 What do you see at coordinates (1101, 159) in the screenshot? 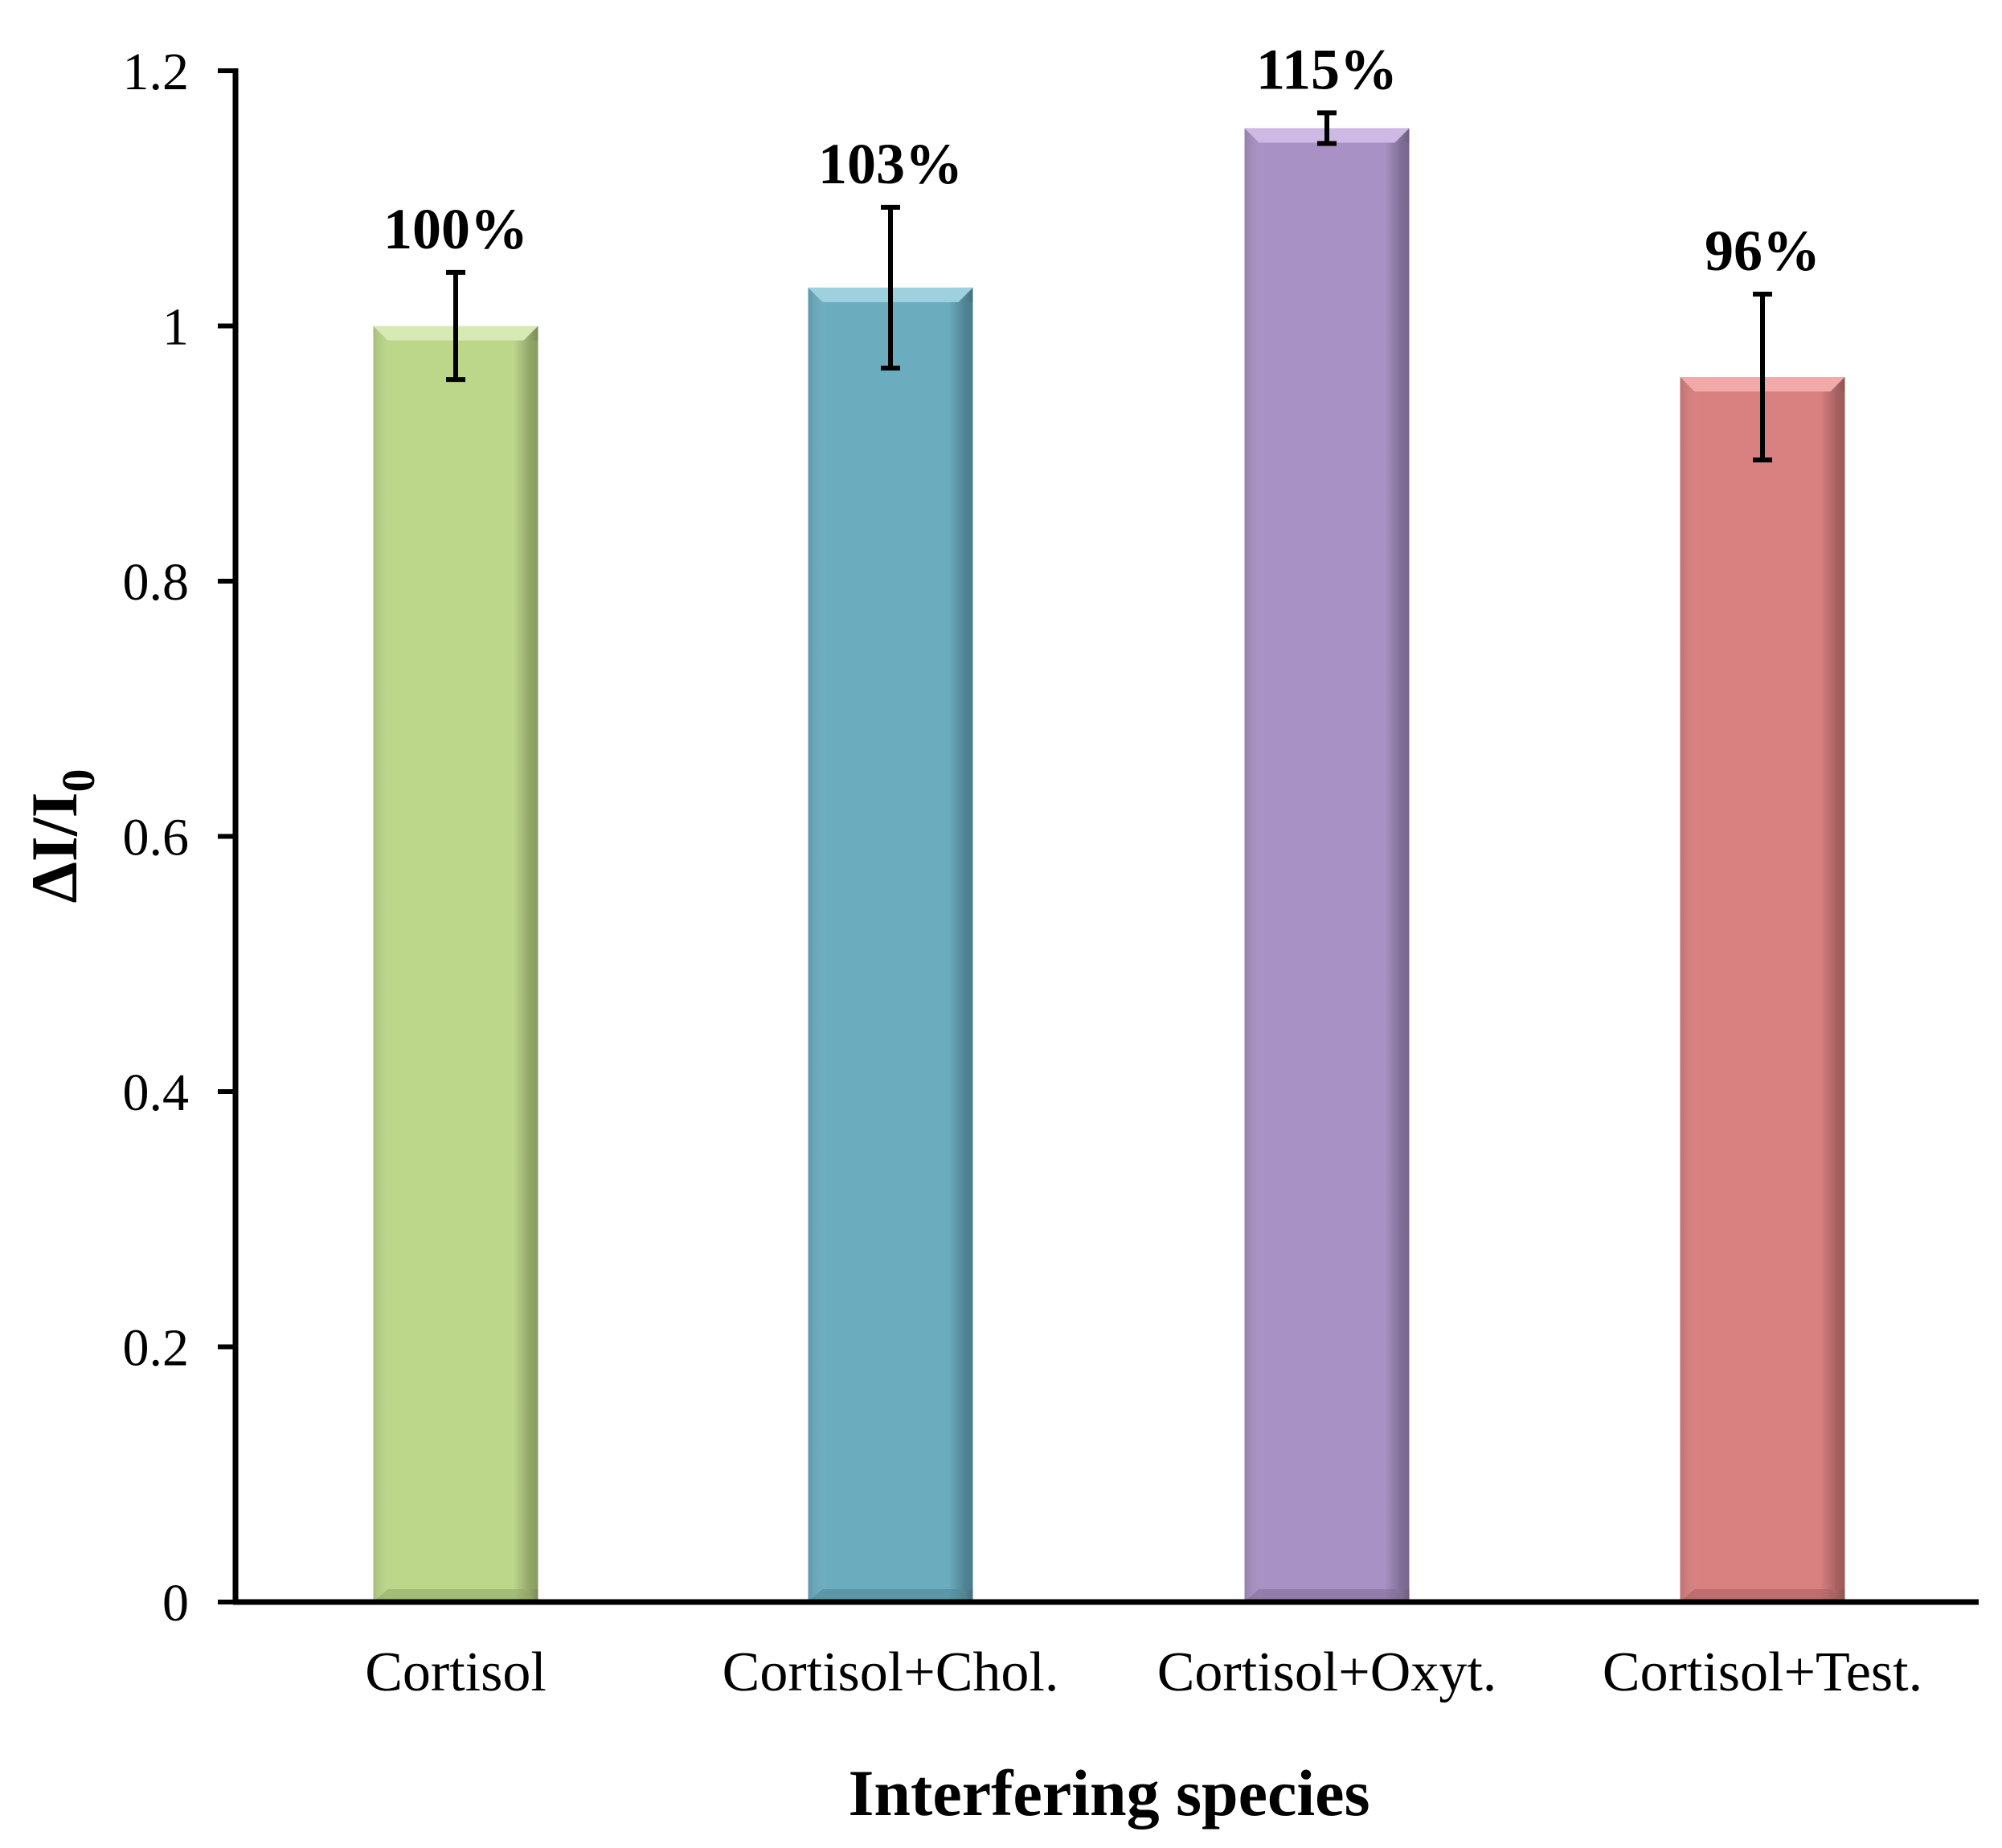
I see `data-labels-layer: 100% 103% 115% 96%` at bounding box center [1101, 159].